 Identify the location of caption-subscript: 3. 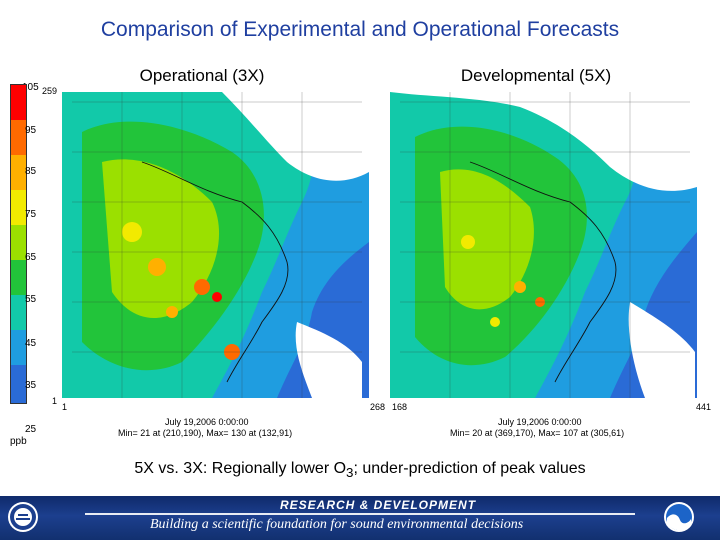
(350, 473).